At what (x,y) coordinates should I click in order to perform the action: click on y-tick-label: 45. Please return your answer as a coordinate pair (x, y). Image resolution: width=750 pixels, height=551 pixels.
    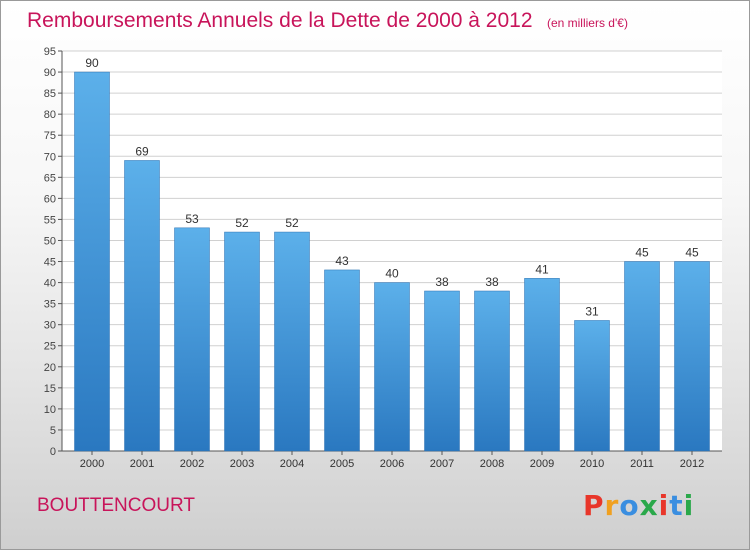
    Looking at the image, I should click on (50, 263).